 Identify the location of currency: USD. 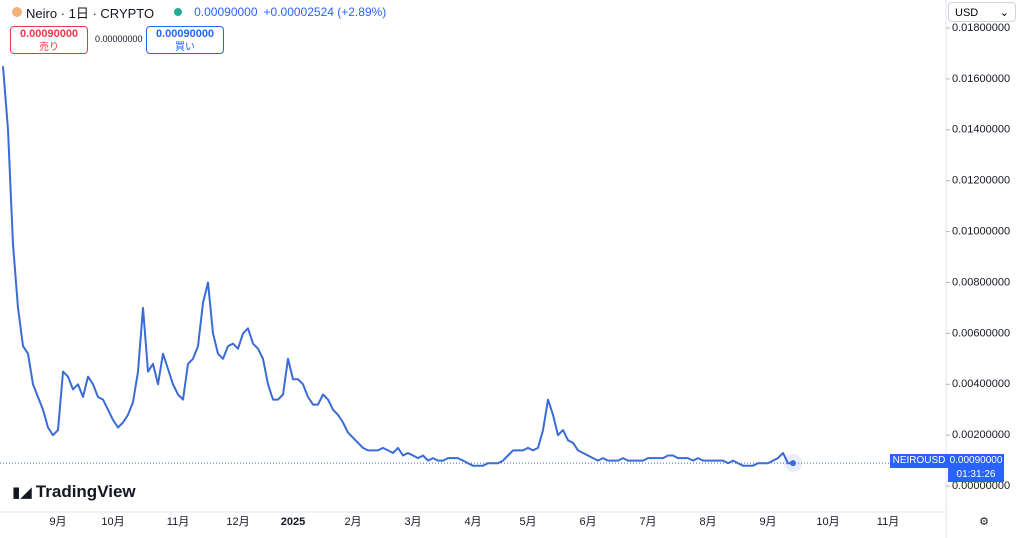
(967, 13).